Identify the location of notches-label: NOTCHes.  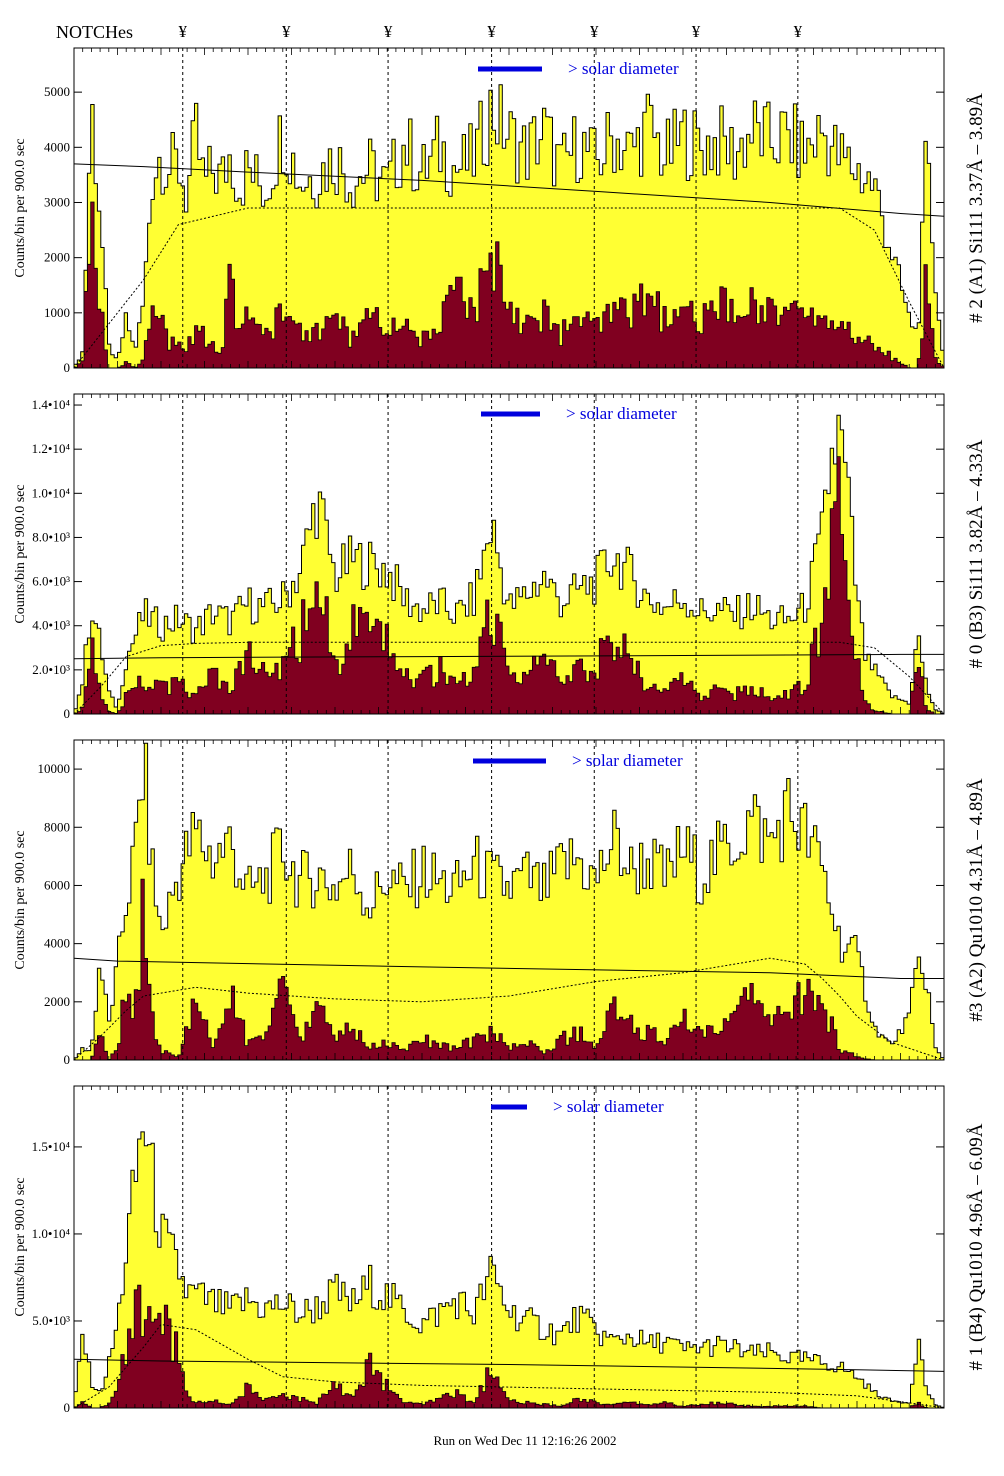
(94, 32).